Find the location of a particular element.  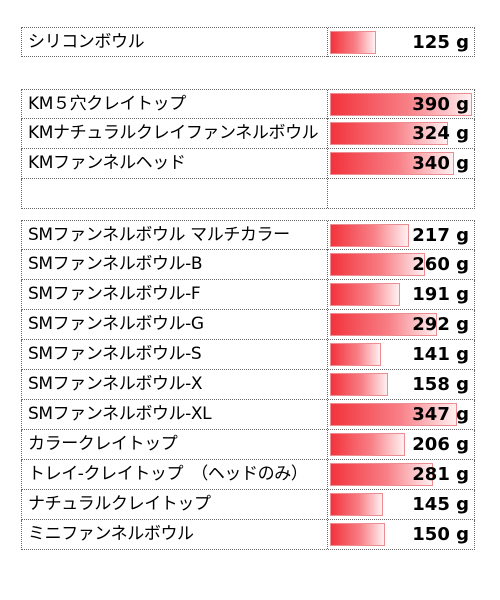

product-name: トレイ-クレイトップ （ヘッドのみ） is located at coordinates (175, 474).